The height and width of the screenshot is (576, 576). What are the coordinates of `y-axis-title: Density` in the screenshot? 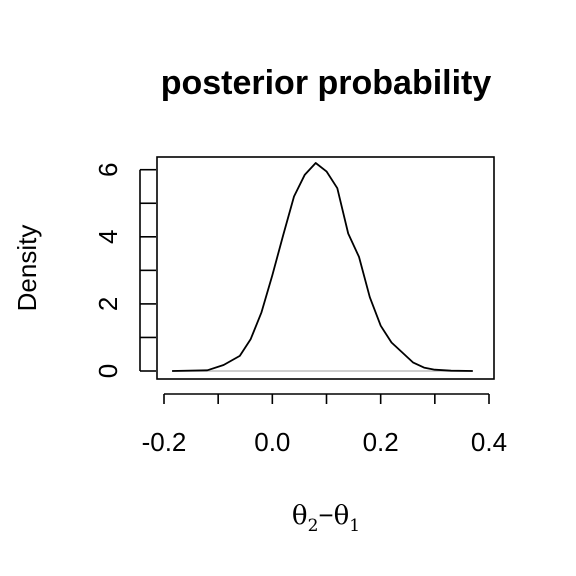 It's located at (27, 268).